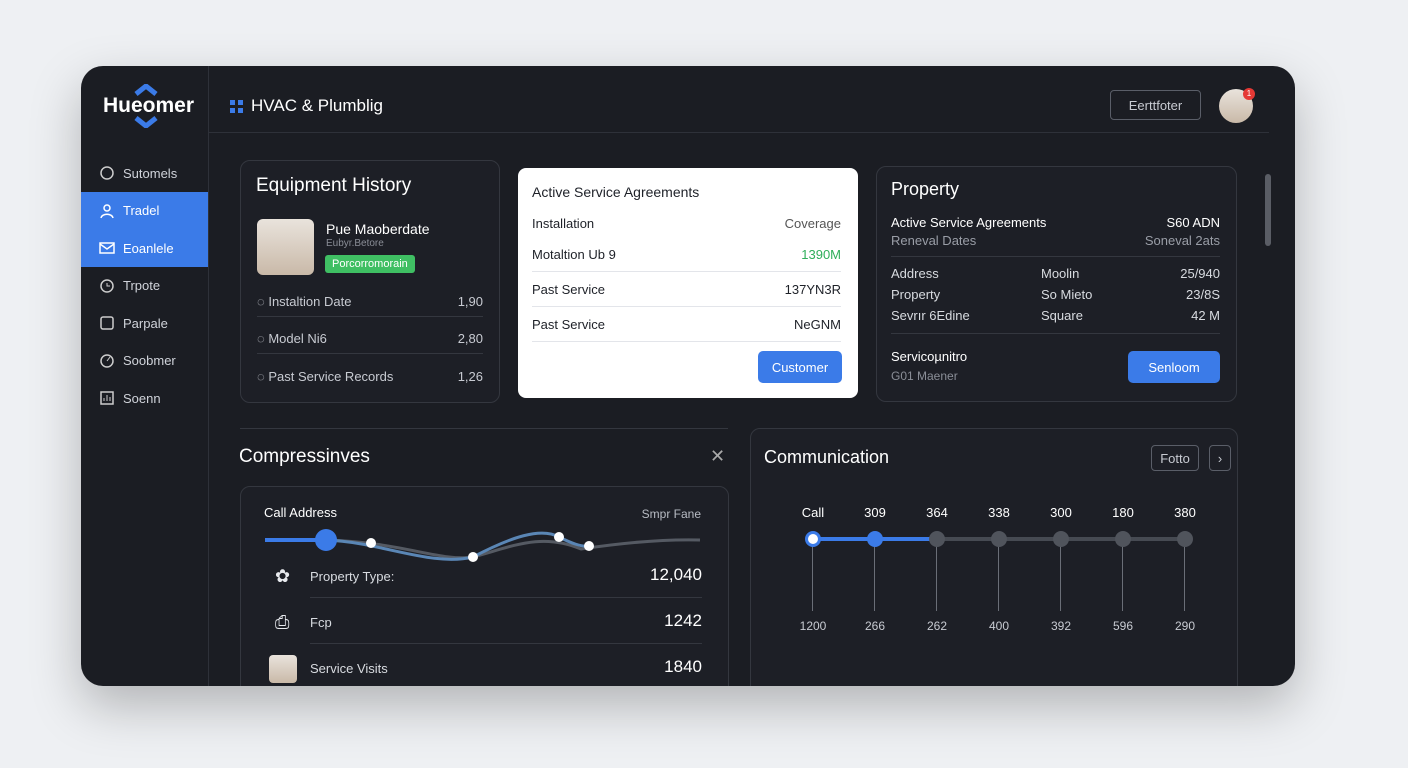 This screenshot has height=768, width=1408. What do you see at coordinates (355, 243) in the screenshot?
I see `technician-subtitle: Eubyr.Betore` at bounding box center [355, 243].